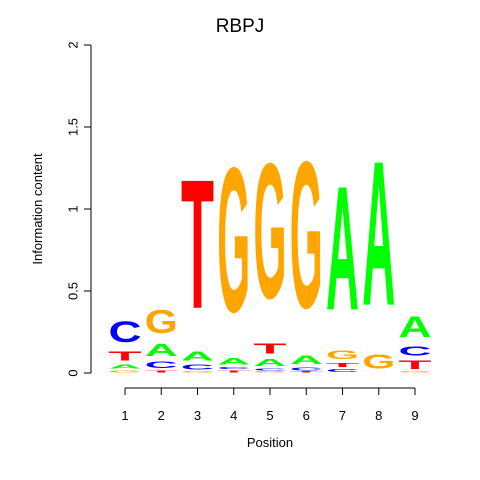 This screenshot has height=480, width=480. I want to click on y-ticks: 0 0.5 1 1.5 2, so click(78, 209).